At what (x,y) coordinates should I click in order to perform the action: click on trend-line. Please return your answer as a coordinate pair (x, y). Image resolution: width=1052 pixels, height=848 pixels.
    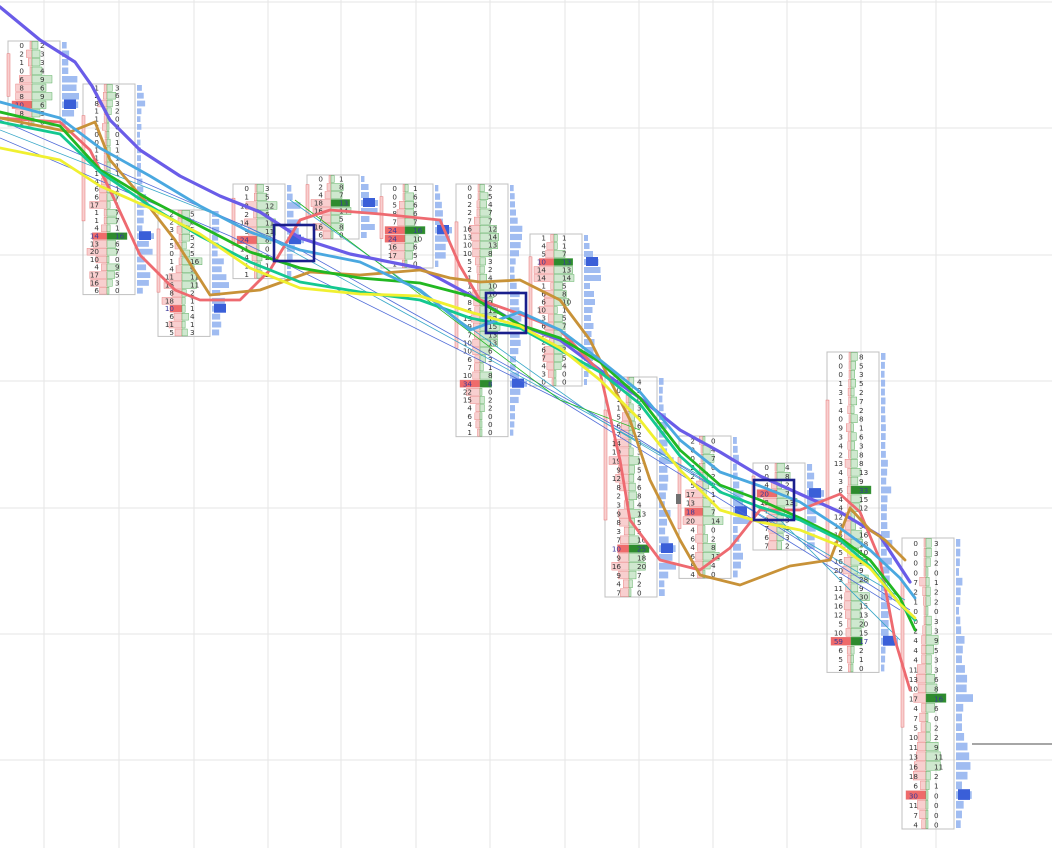
    Looking at the image, I should click on (467, 315).